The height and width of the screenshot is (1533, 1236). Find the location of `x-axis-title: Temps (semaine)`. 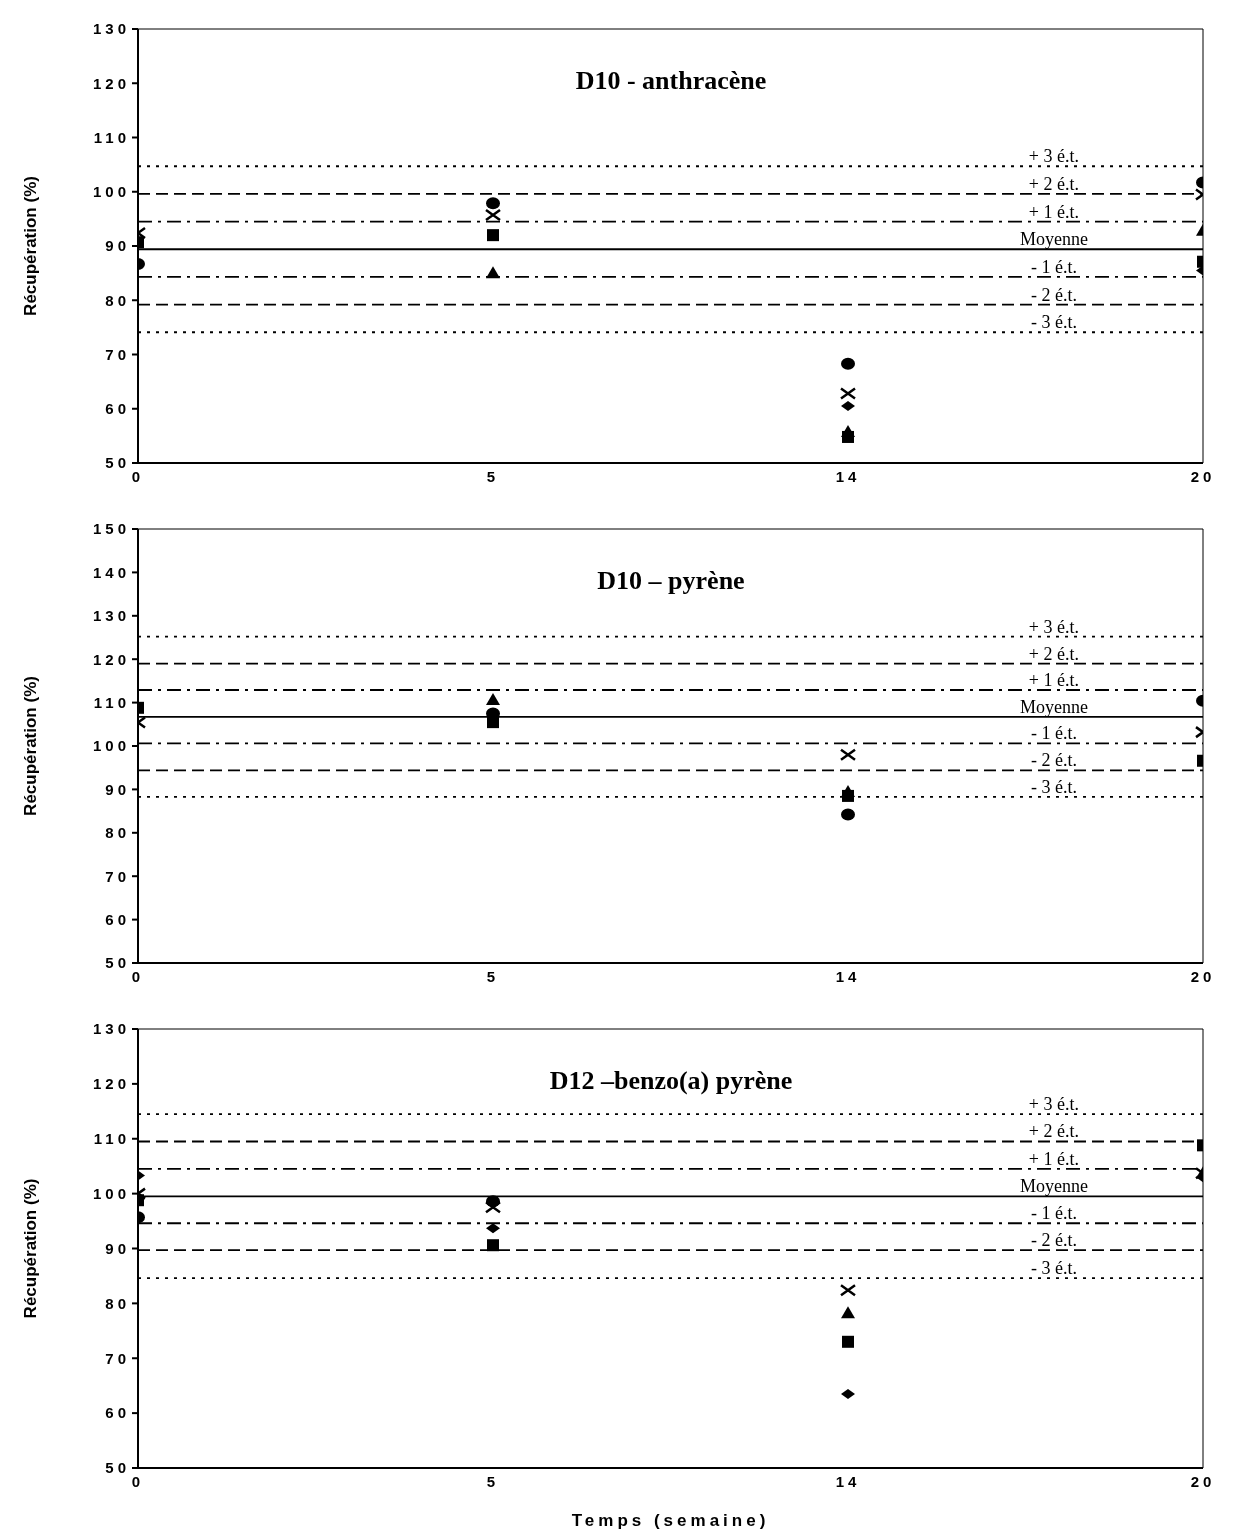

x-axis-title: Temps (semaine) is located at coordinates (670, 1520).